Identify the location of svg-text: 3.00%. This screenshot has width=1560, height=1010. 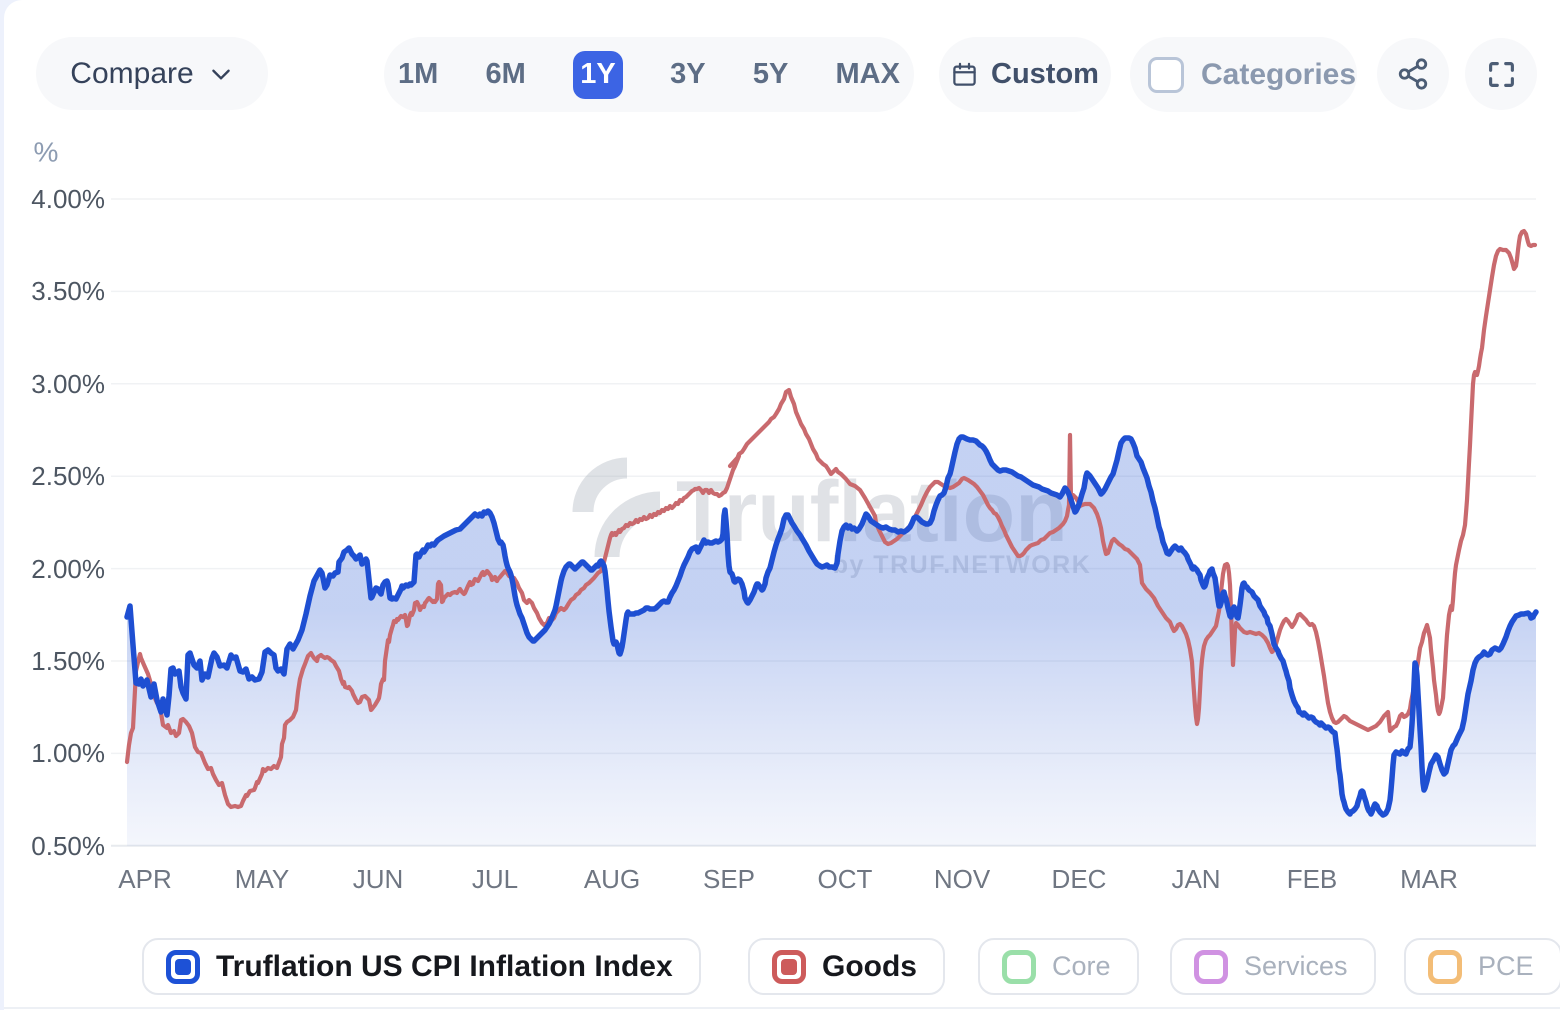
(68, 384).